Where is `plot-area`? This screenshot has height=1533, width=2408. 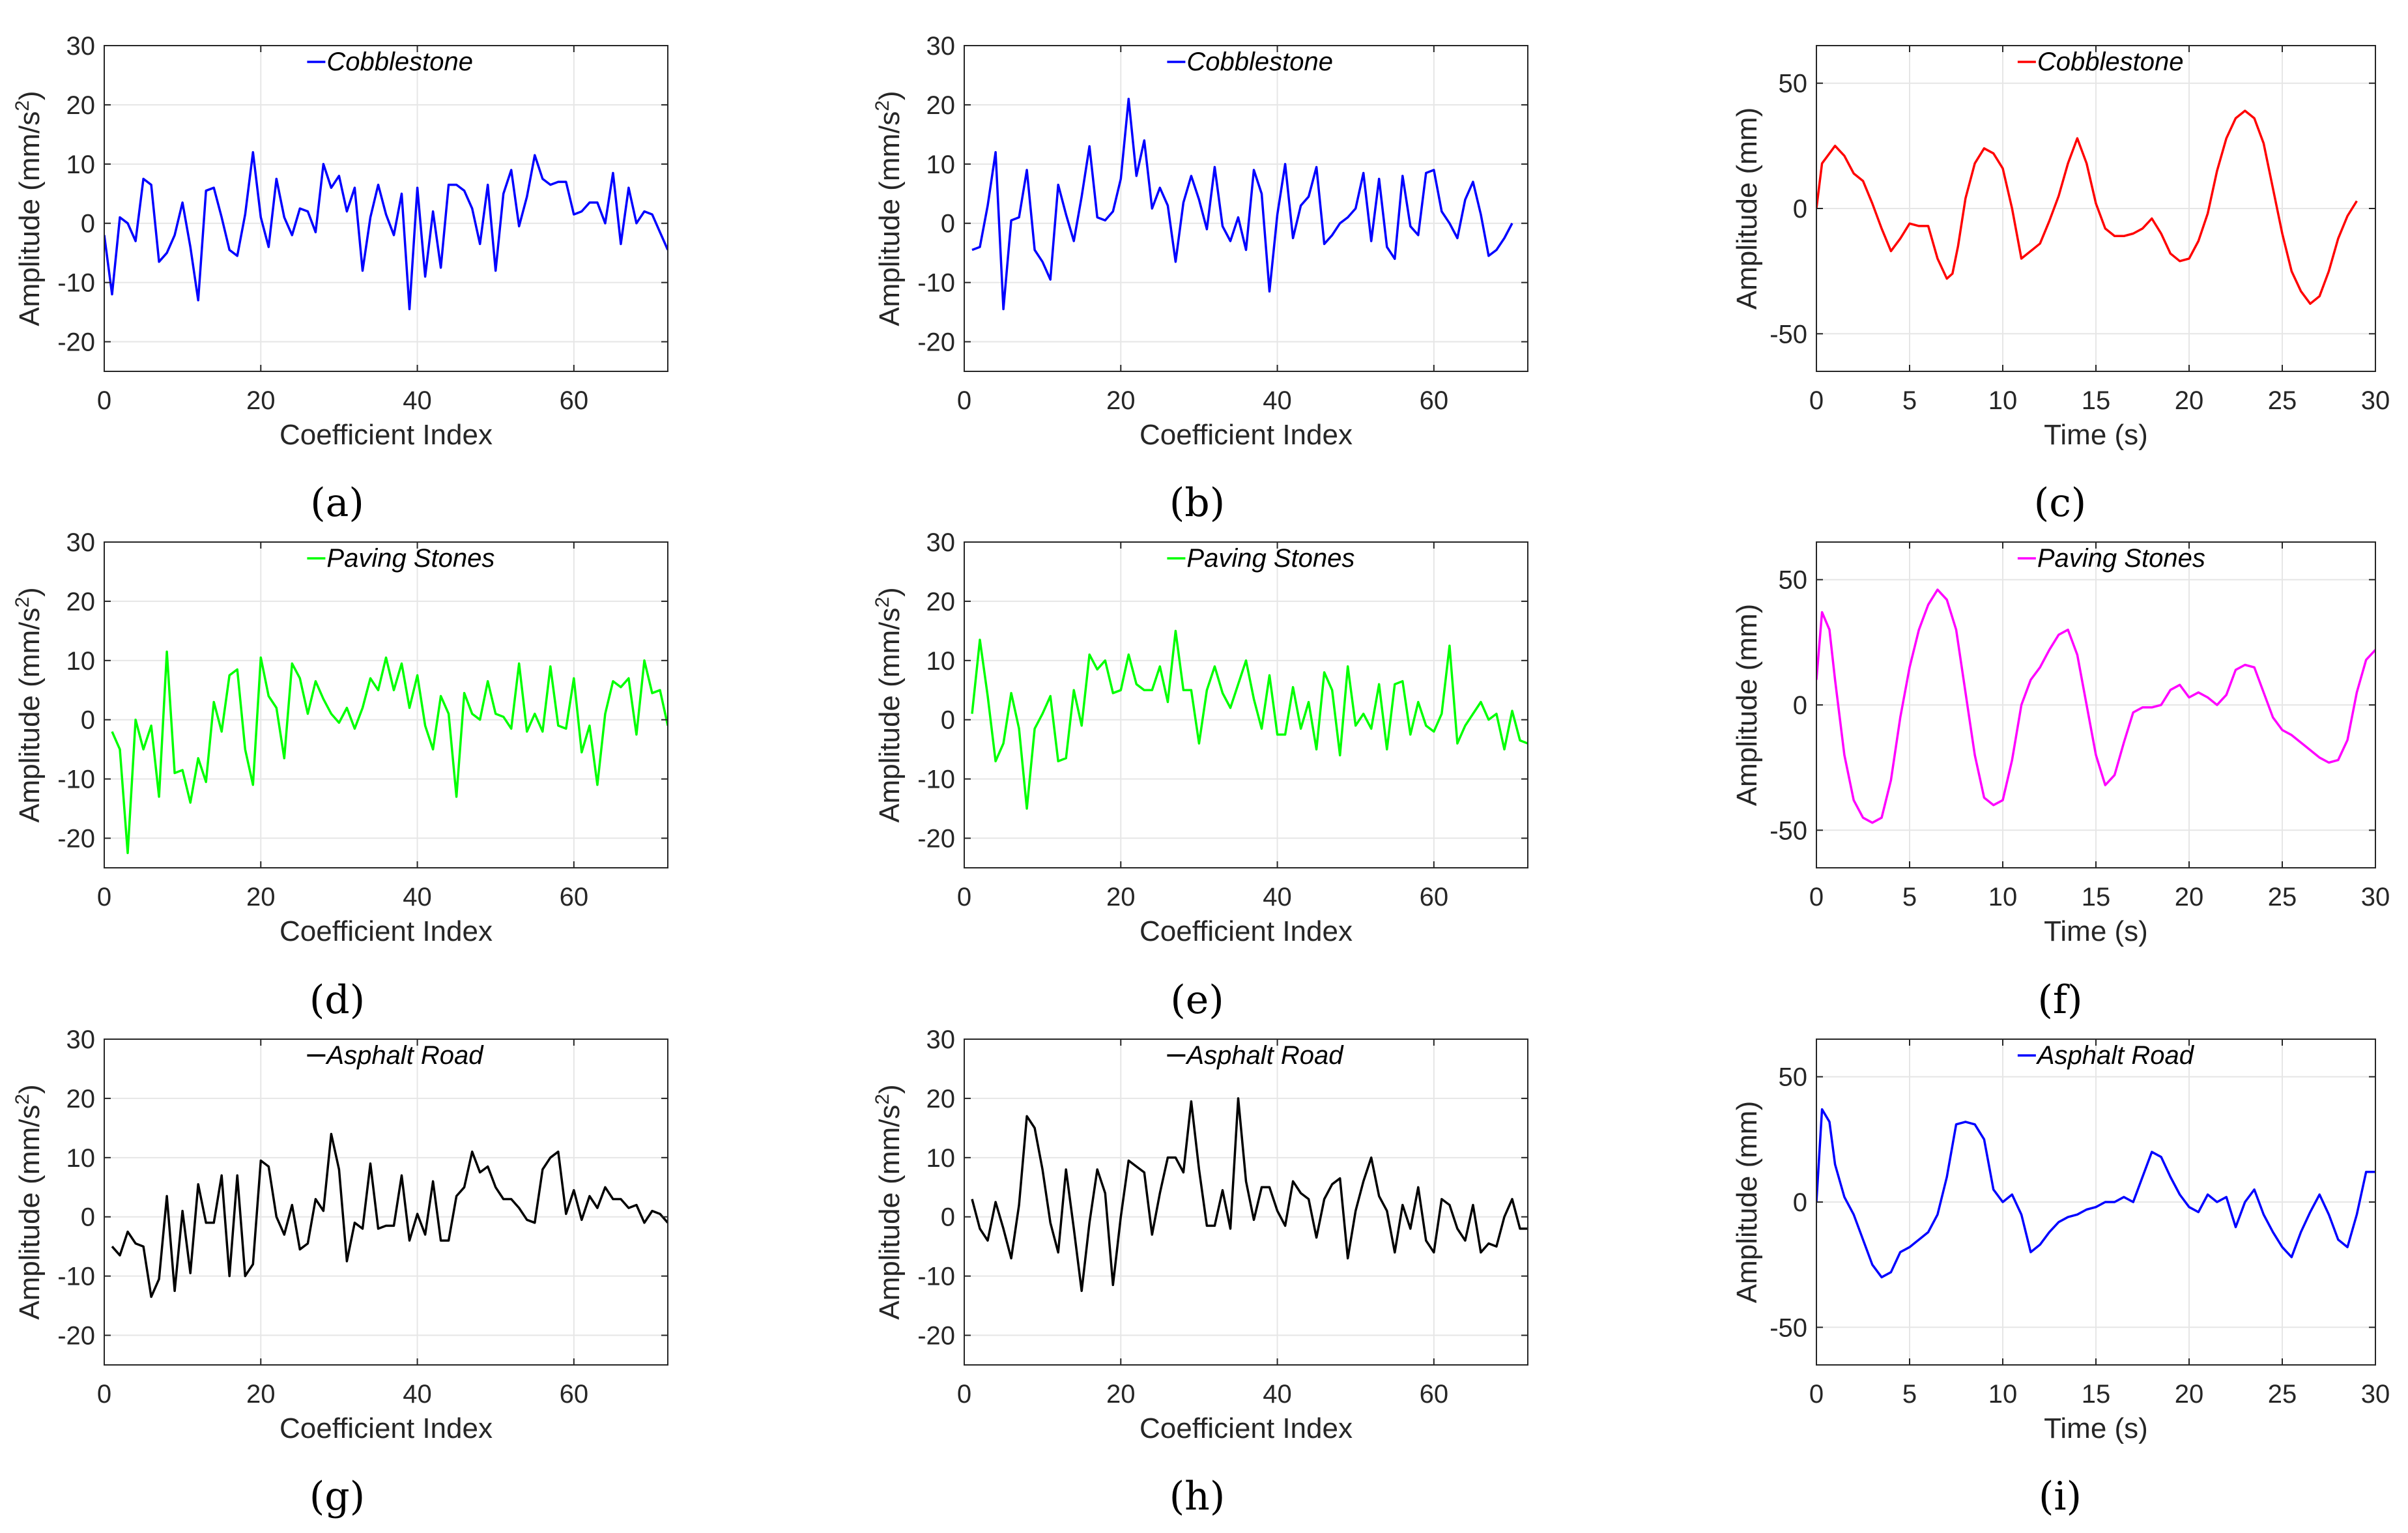 plot-area is located at coordinates (1246, 1202).